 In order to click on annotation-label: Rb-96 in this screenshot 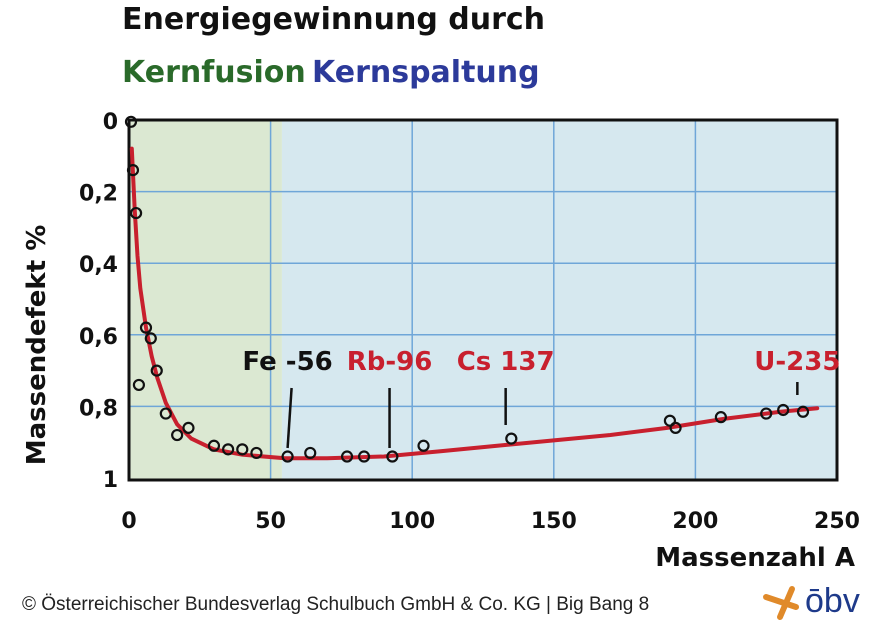, I will do `click(390, 362)`.